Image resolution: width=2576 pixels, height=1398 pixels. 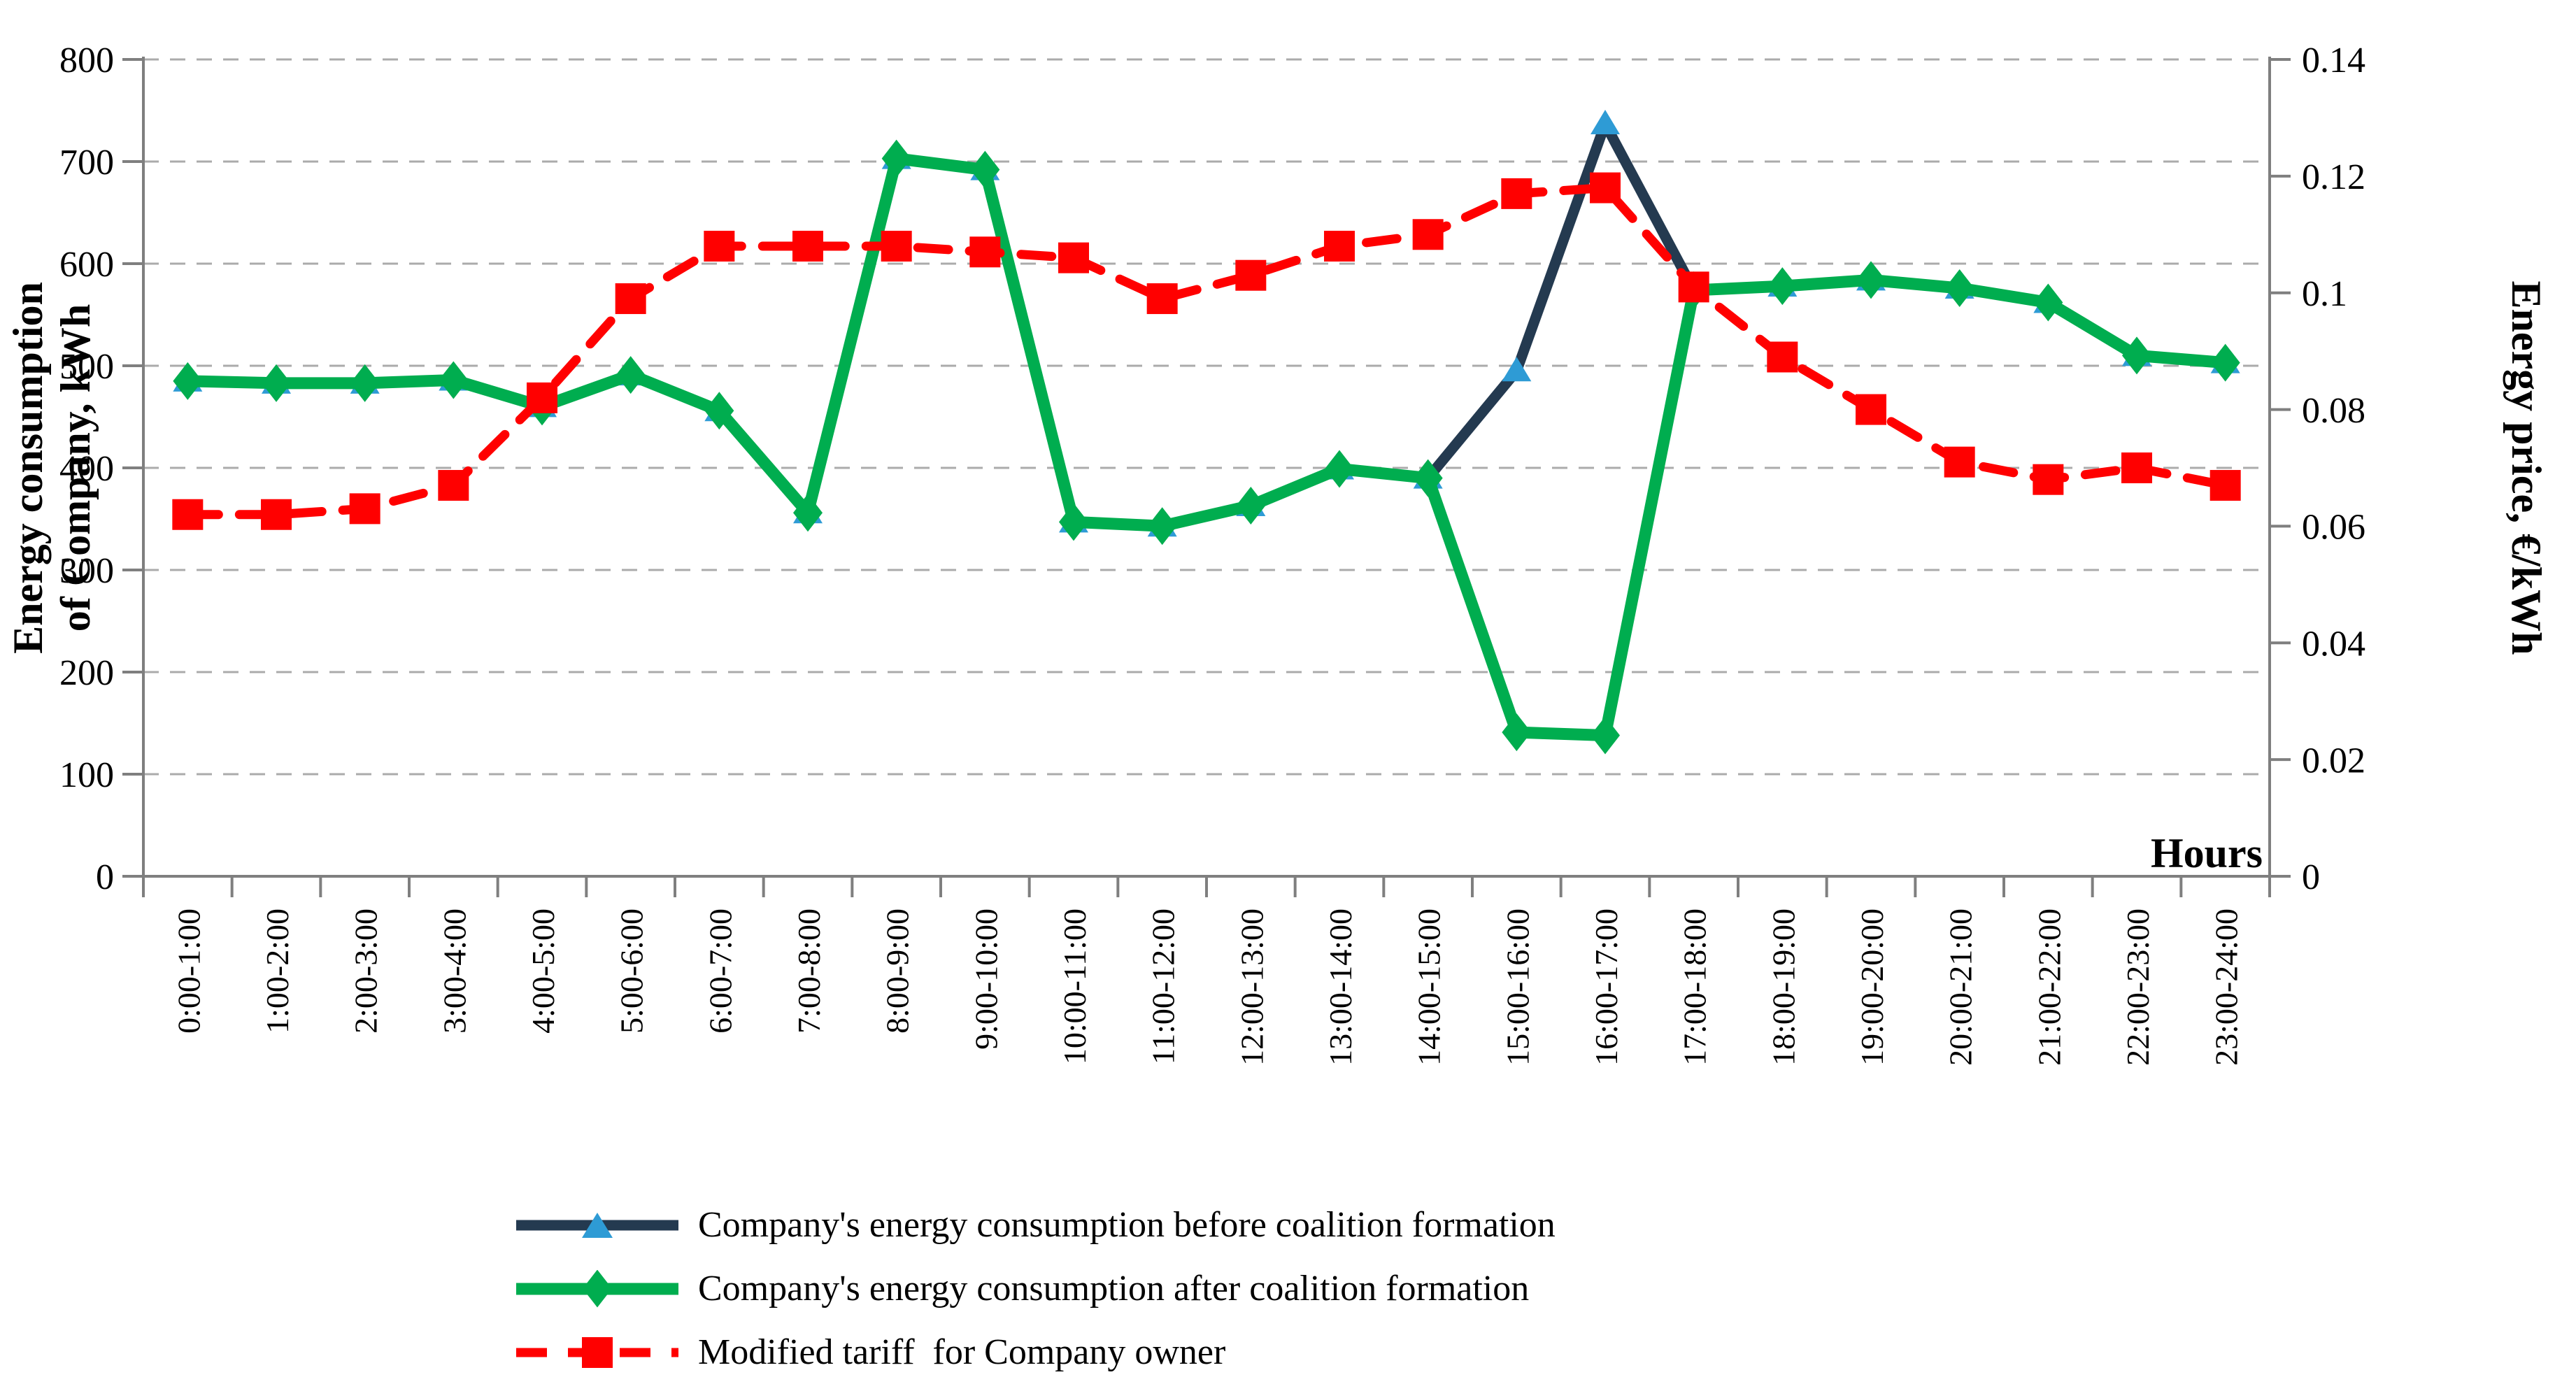 I want to click on legend-sample-before, so click(x=597, y=1225).